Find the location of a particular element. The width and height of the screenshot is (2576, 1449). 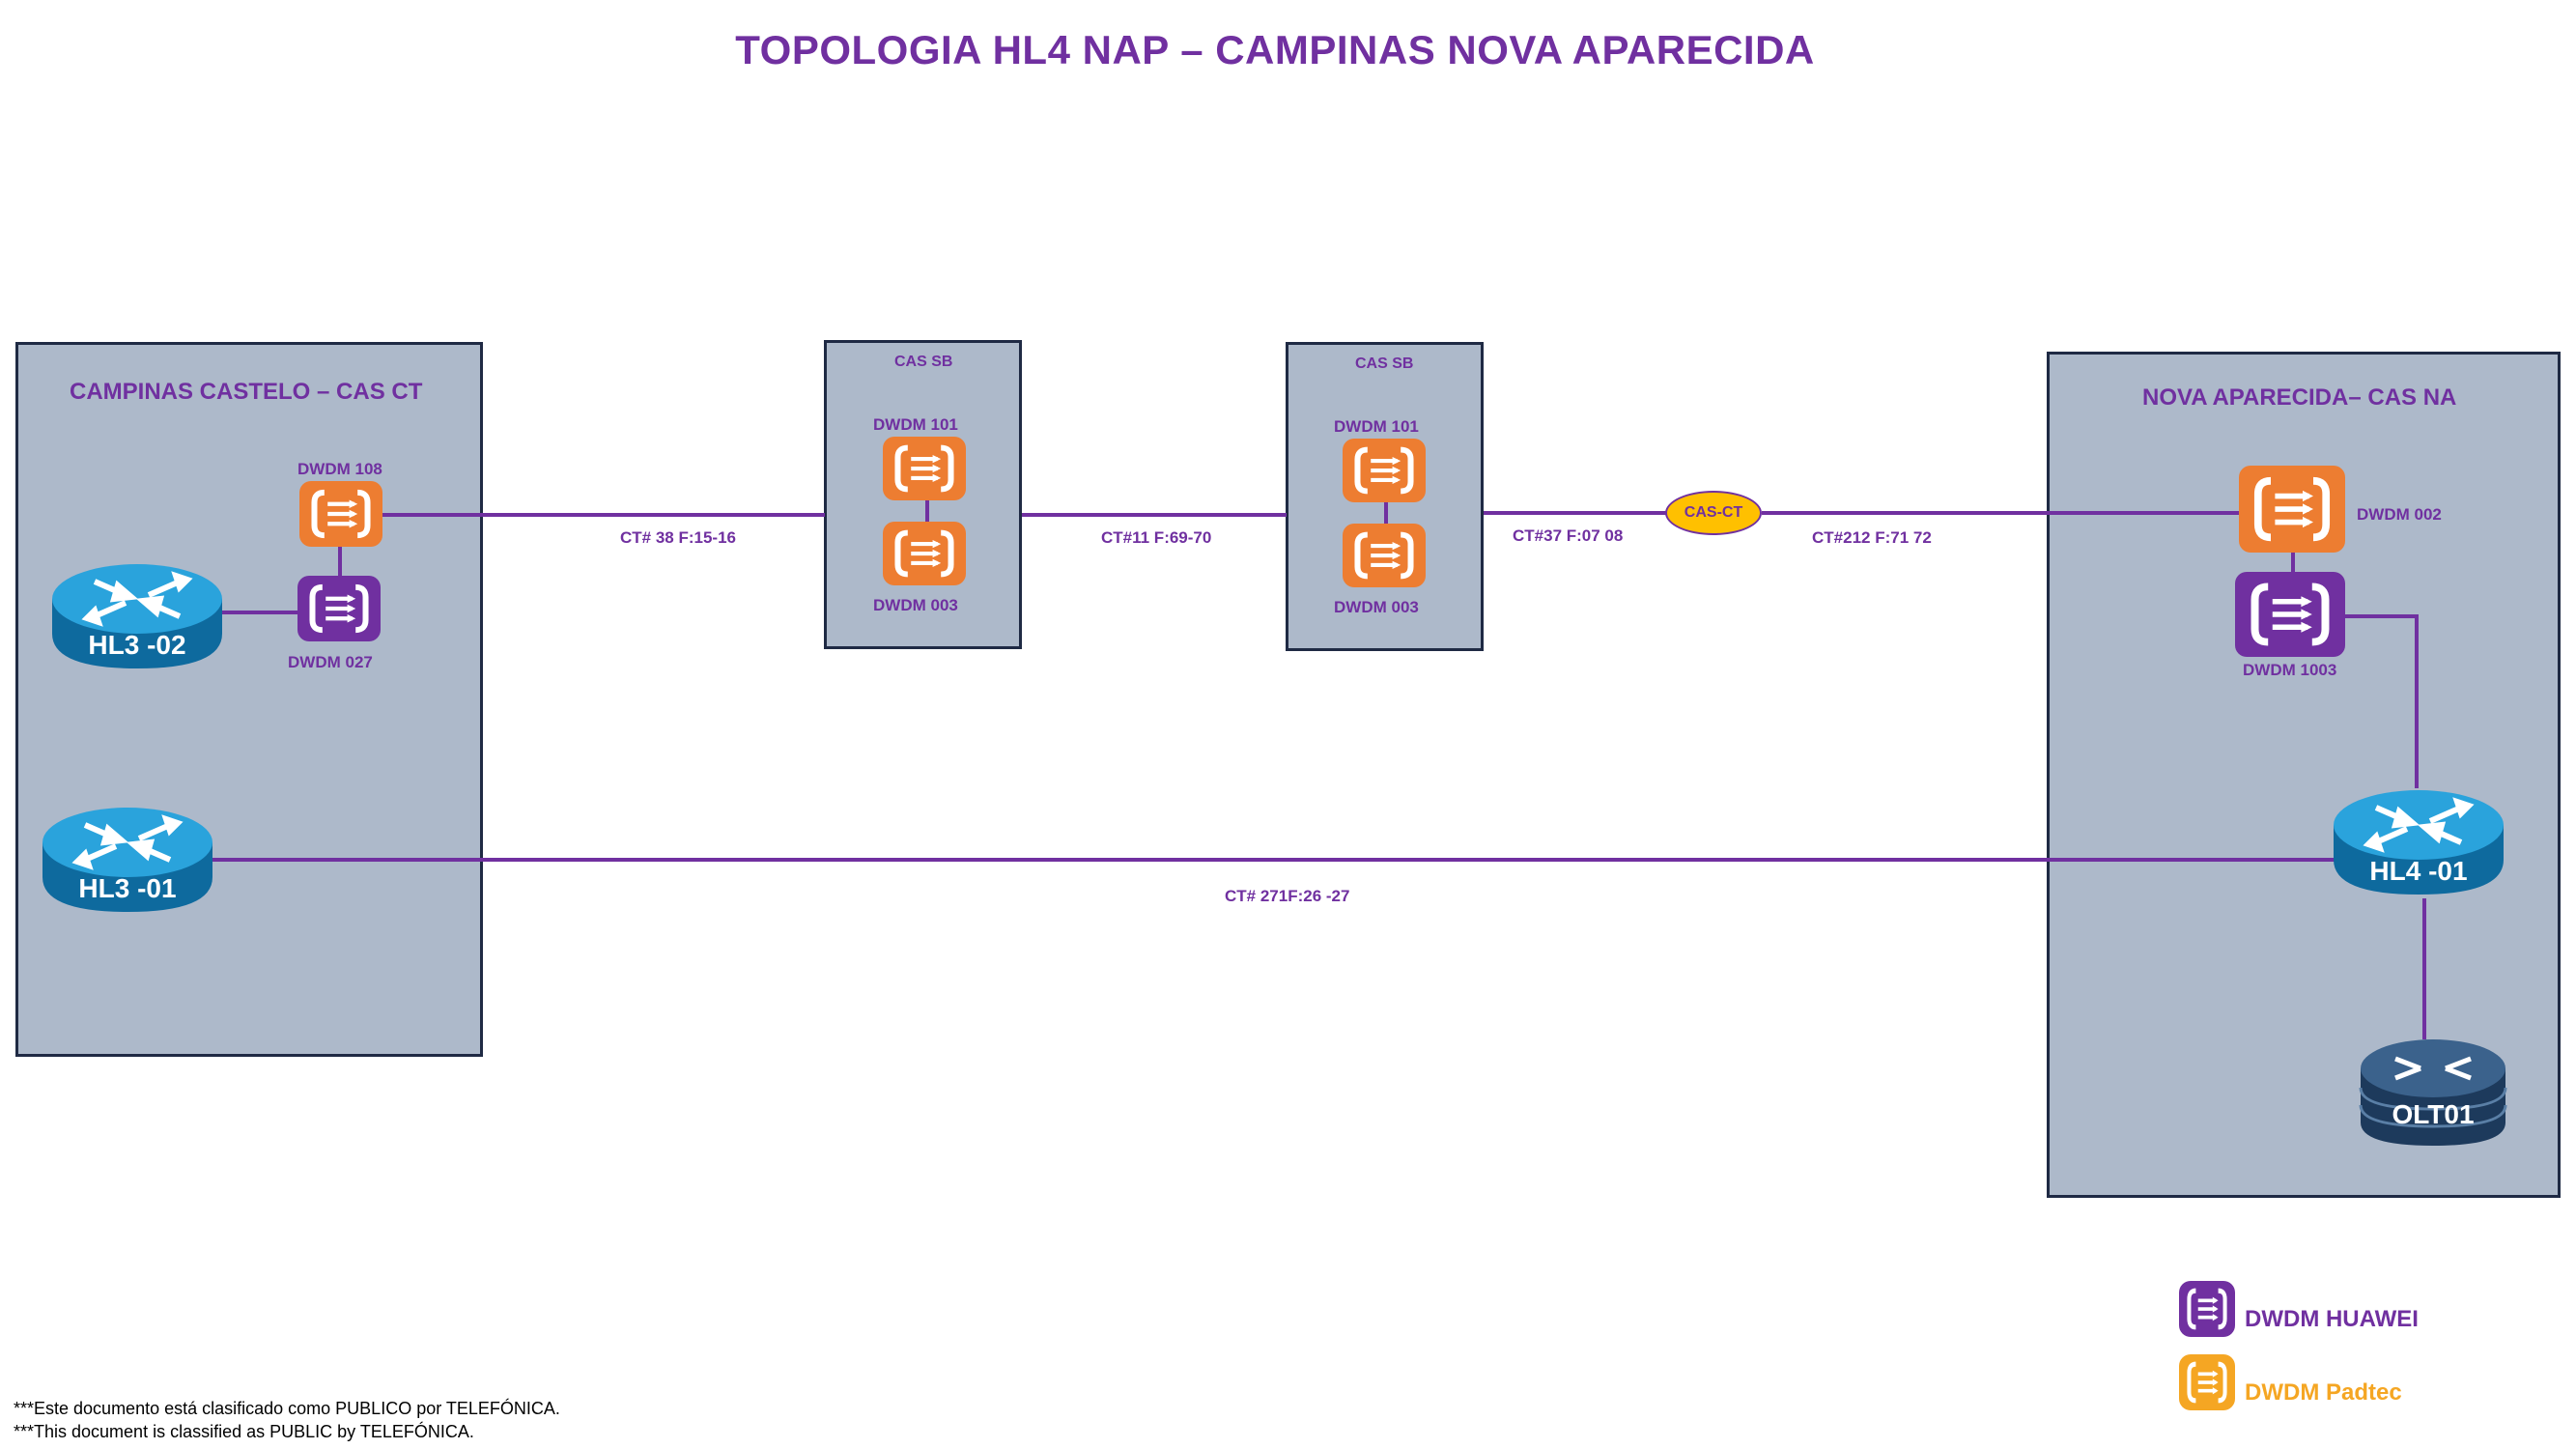

router-label-hl4-01: HL4 -01 is located at coordinates (2418, 871).